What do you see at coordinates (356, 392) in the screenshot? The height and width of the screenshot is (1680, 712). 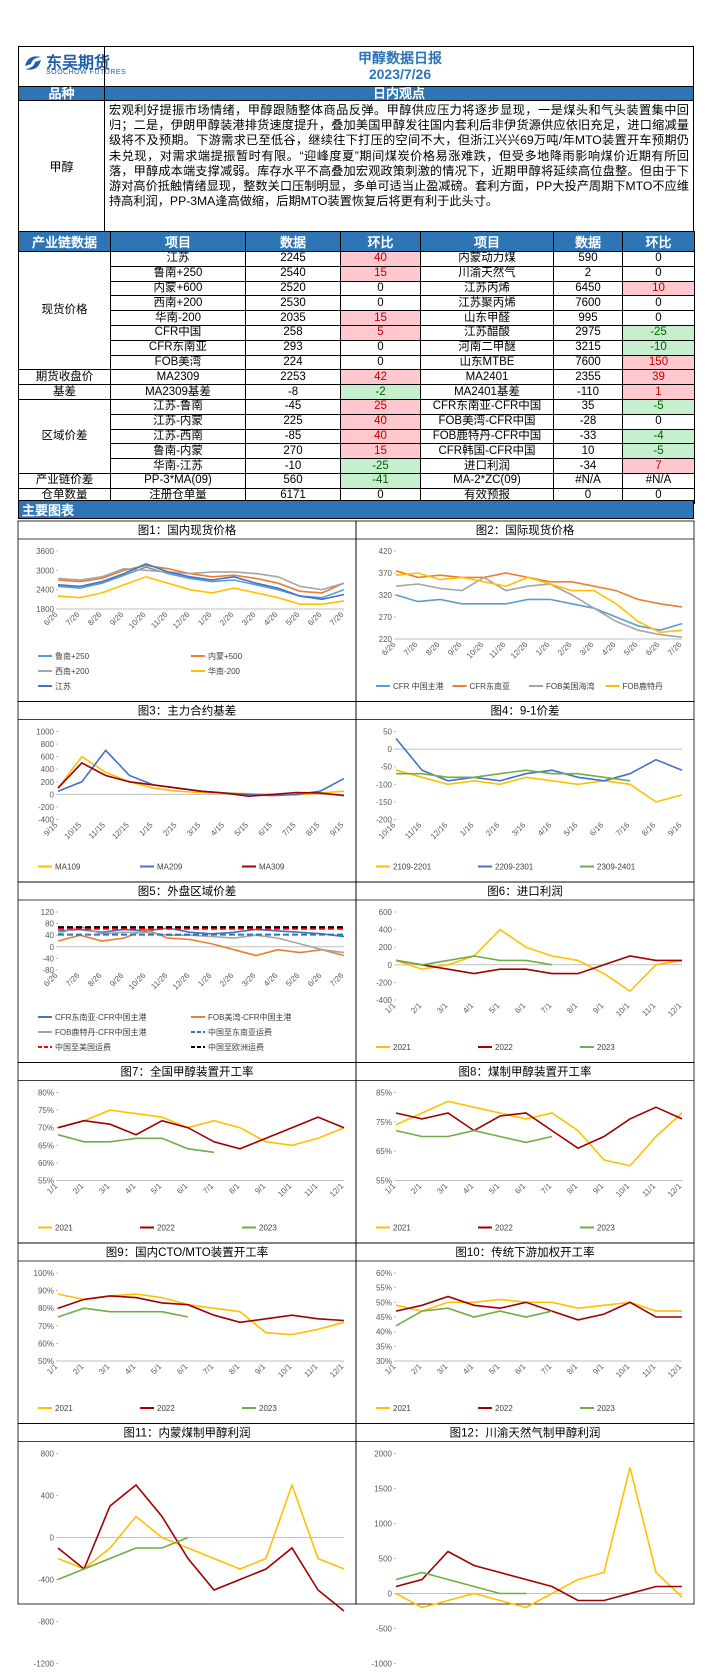 I see `table-row: 基差 MA2309基差 -8 -2 MA2401基差 -110 1` at bounding box center [356, 392].